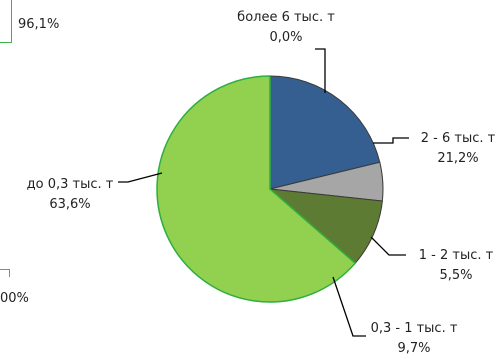  I want to click on left-chart-fragment-bottom-value: 00%, so click(14, 298).